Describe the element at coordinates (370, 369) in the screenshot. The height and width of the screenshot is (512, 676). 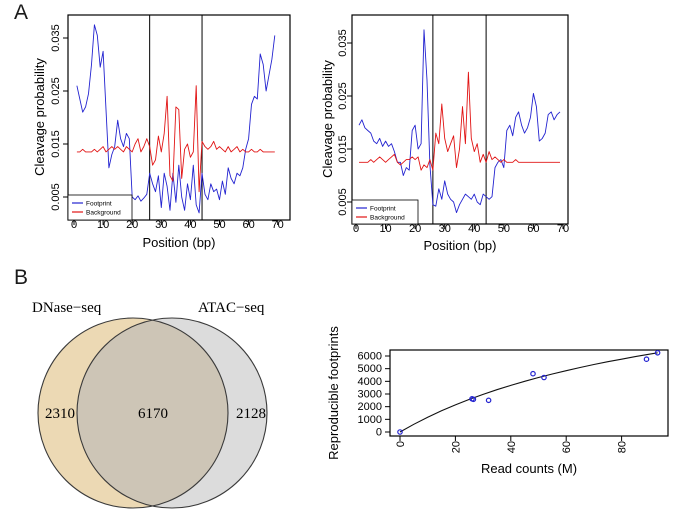
I see `y-tick-label: 5000` at that location.